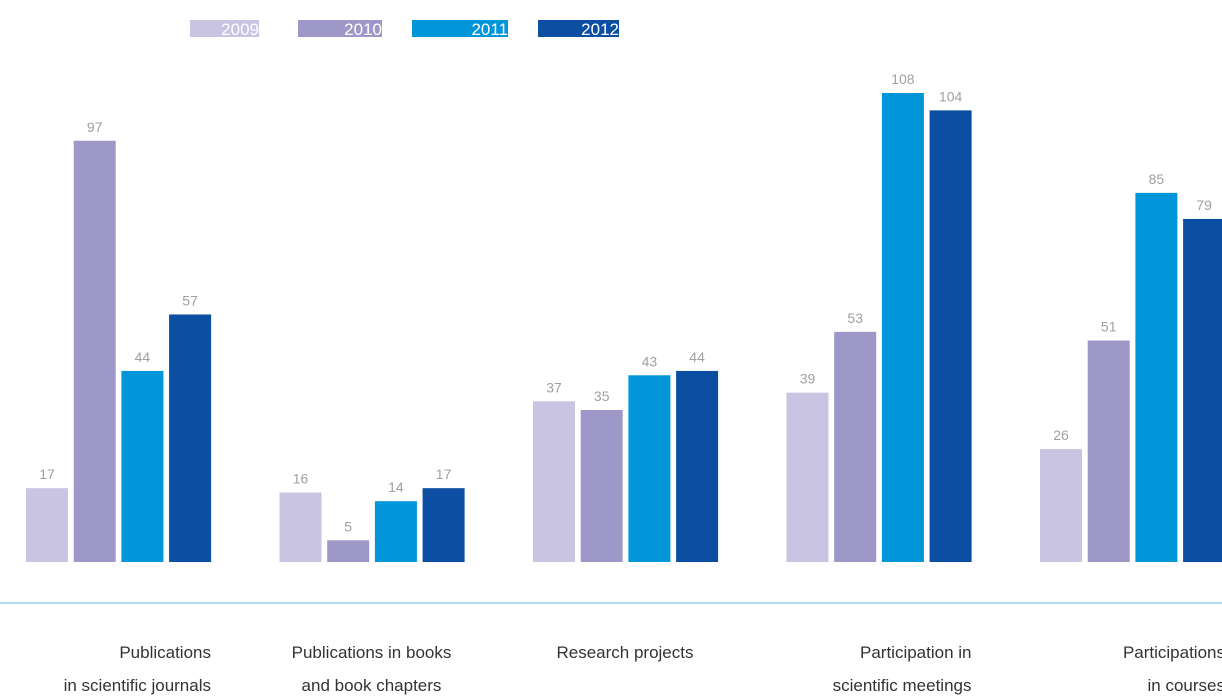  What do you see at coordinates (808, 379) in the screenshot?
I see `value-label: 39` at bounding box center [808, 379].